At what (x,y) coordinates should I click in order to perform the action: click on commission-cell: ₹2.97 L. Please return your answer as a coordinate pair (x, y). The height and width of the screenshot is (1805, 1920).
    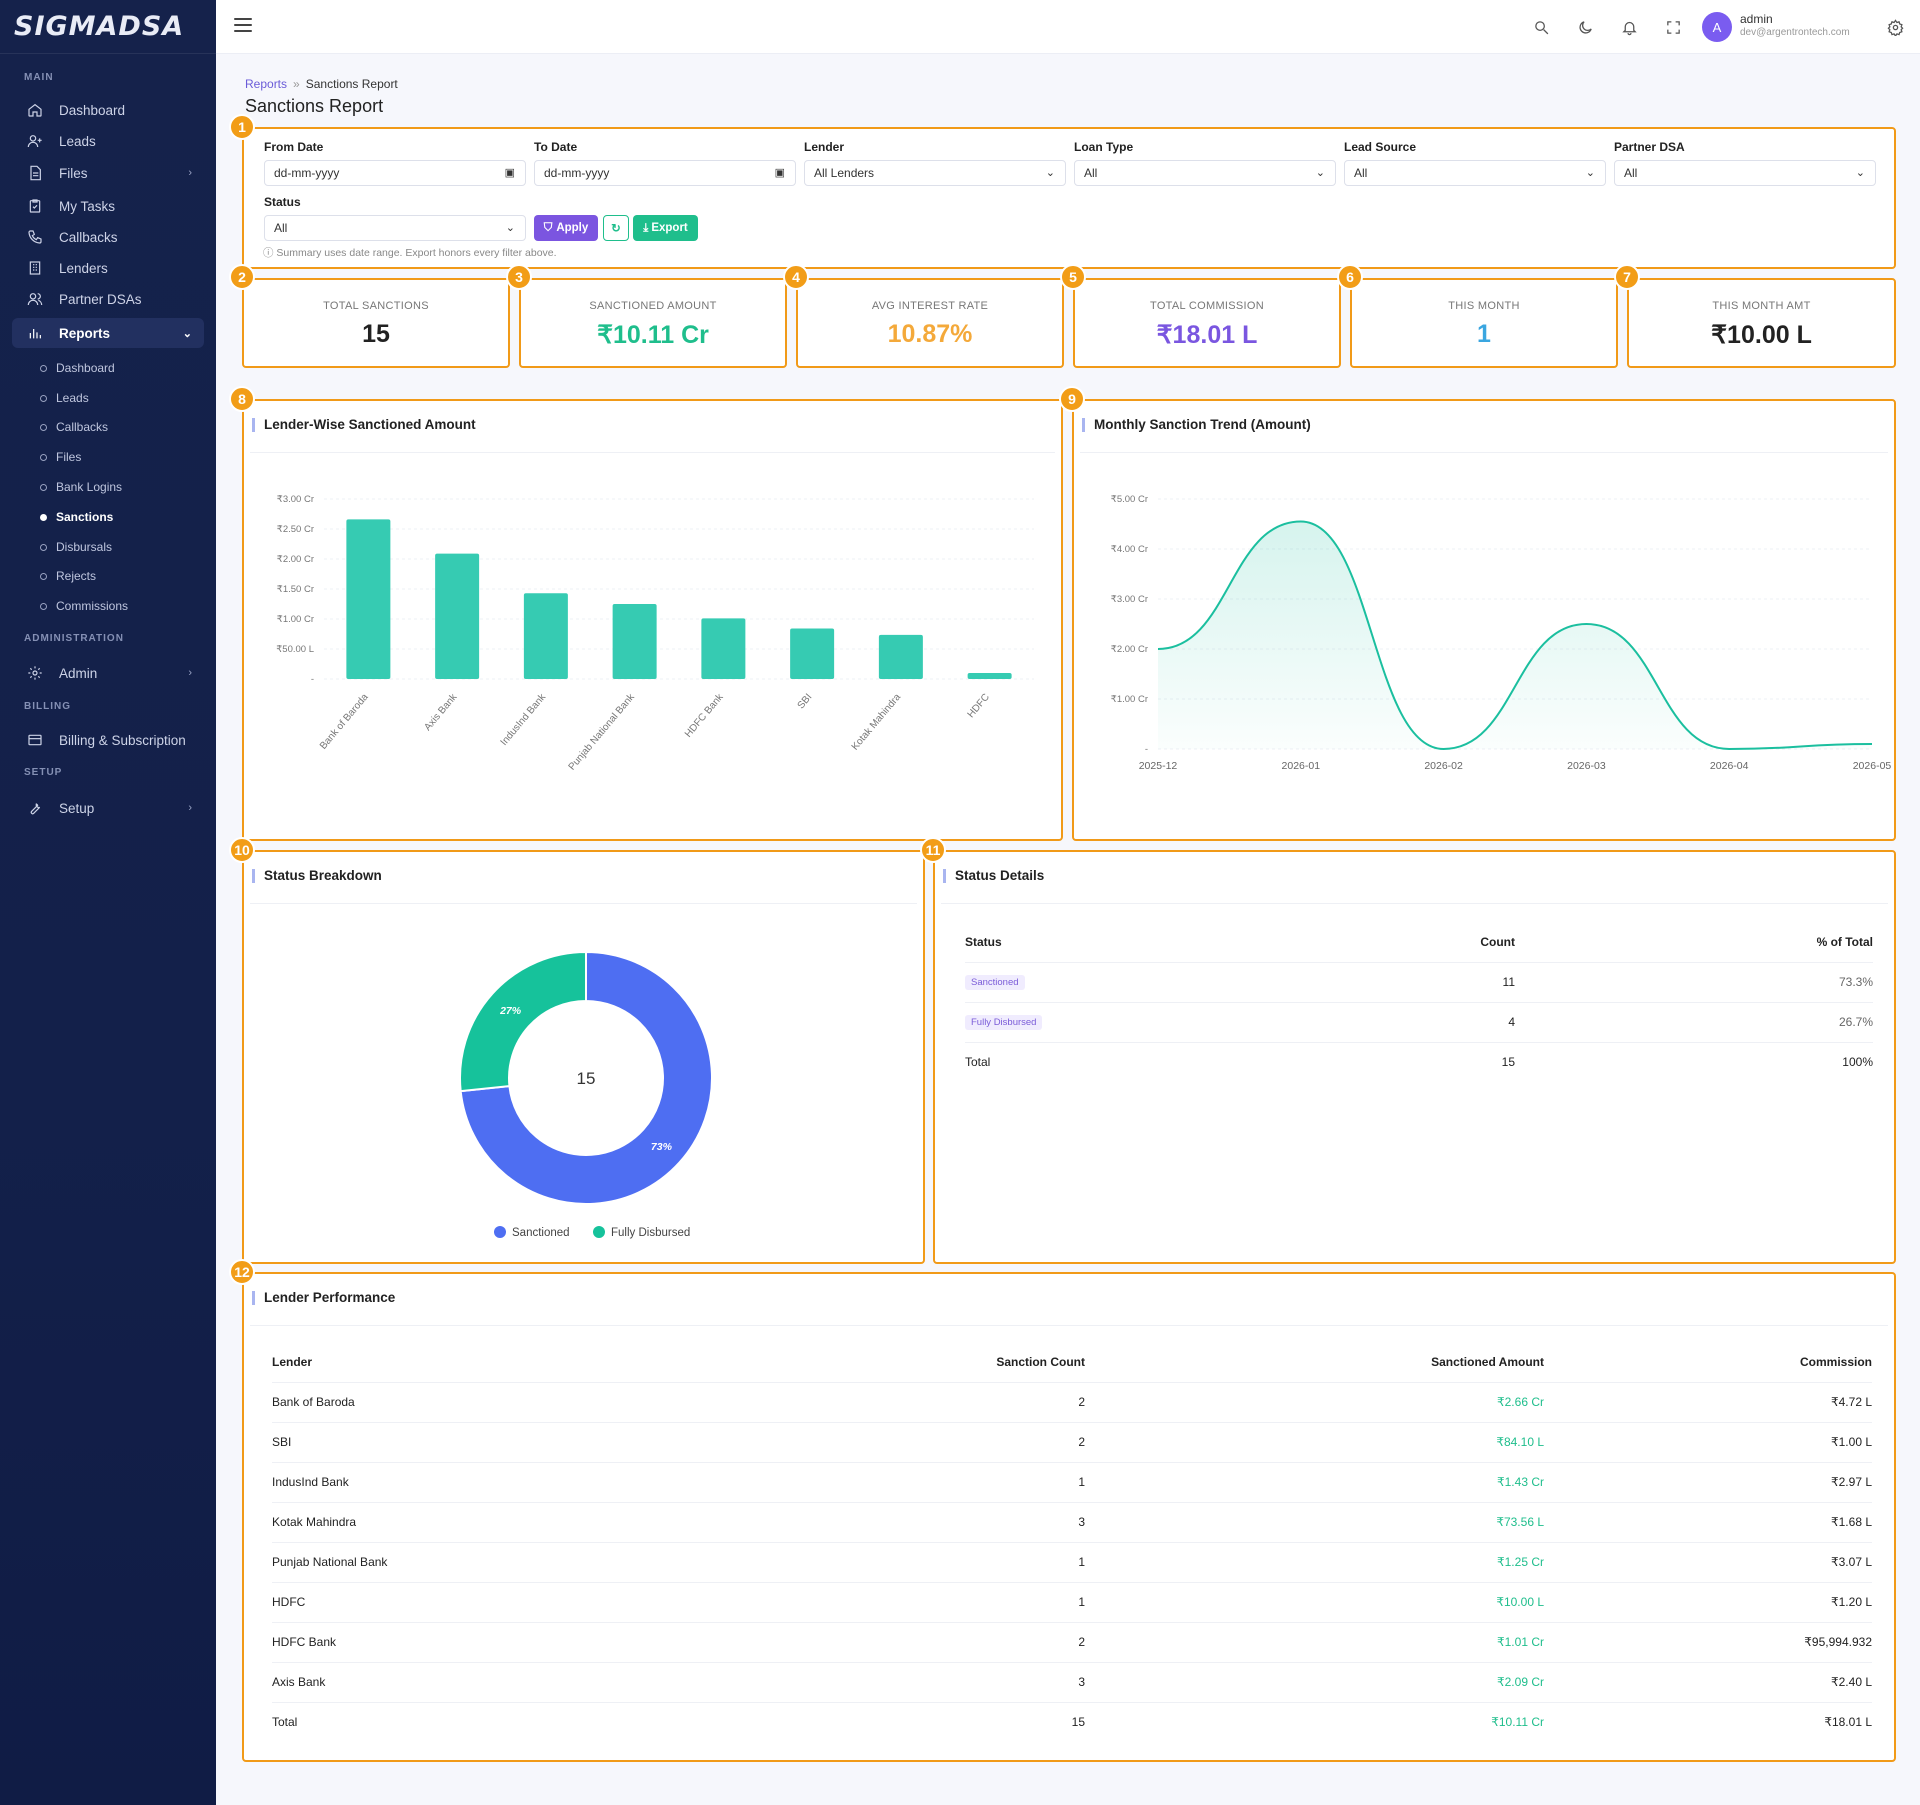
    Looking at the image, I should click on (1708, 1482).